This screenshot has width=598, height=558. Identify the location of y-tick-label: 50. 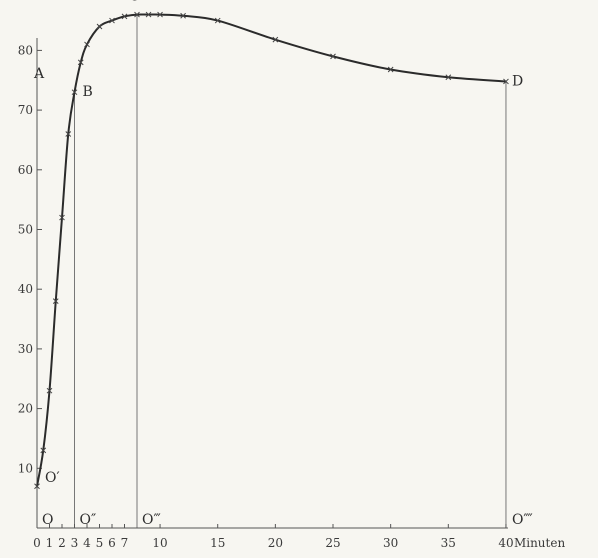
(25, 230).